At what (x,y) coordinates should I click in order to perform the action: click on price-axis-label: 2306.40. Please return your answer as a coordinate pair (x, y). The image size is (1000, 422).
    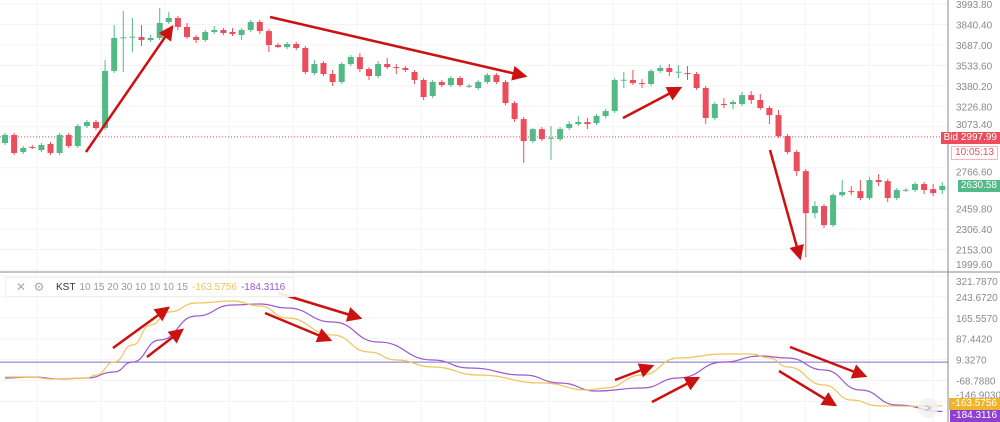
    Looking at the image, I should click on (974, 230).